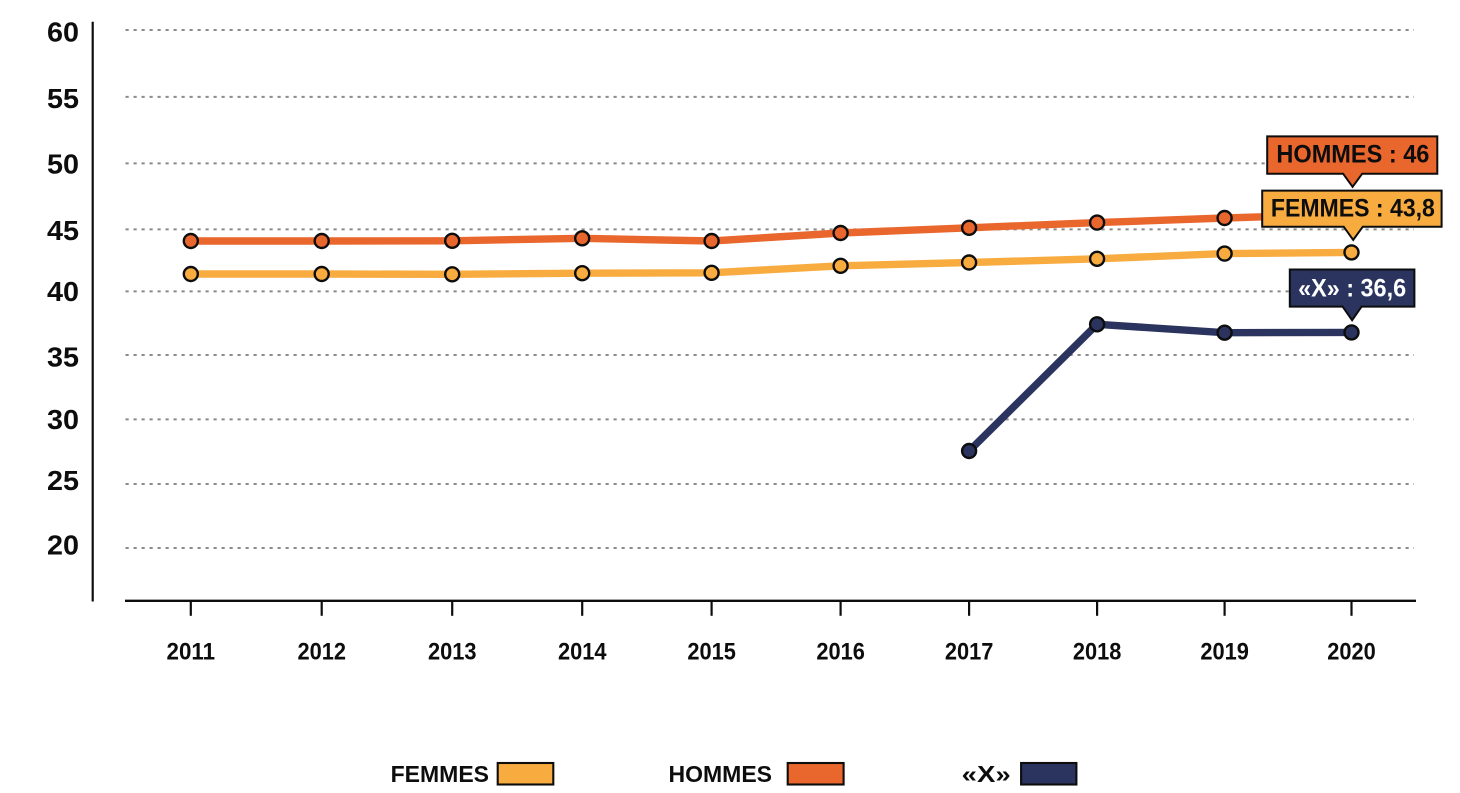  What do you see at coordinates (986, 774) in the screenshot?
I see `svg-text: «X»` at bounding box center [986, 774].